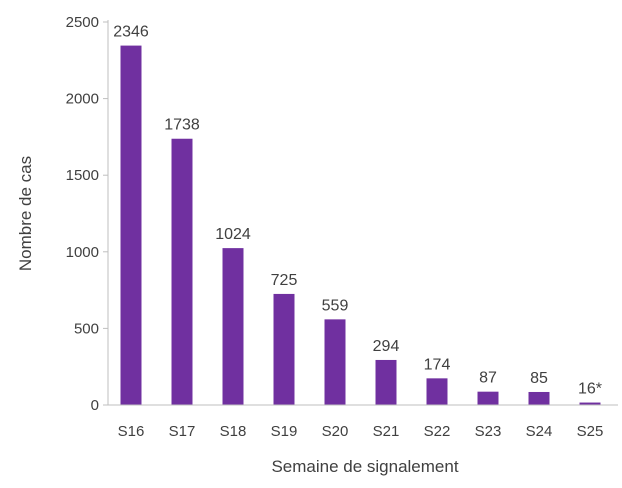 This screenshot has width=622, height=488. Describe the element at coordinates (437, 391) in the screenshot. I see `bar-s22` at that location.